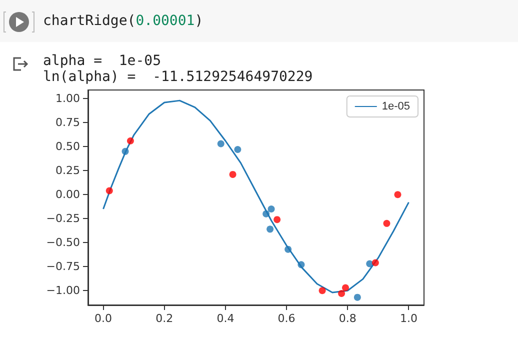  I want to click on y-tick-label: 0.00, so click(68, 195).